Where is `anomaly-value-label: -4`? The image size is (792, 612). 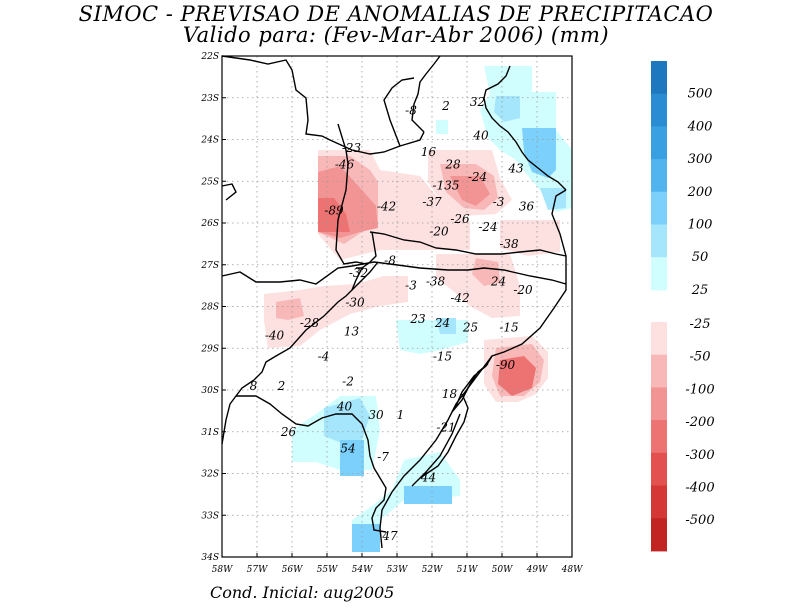
anomaly-value-label: -4 is located at coordinates (324, 357).